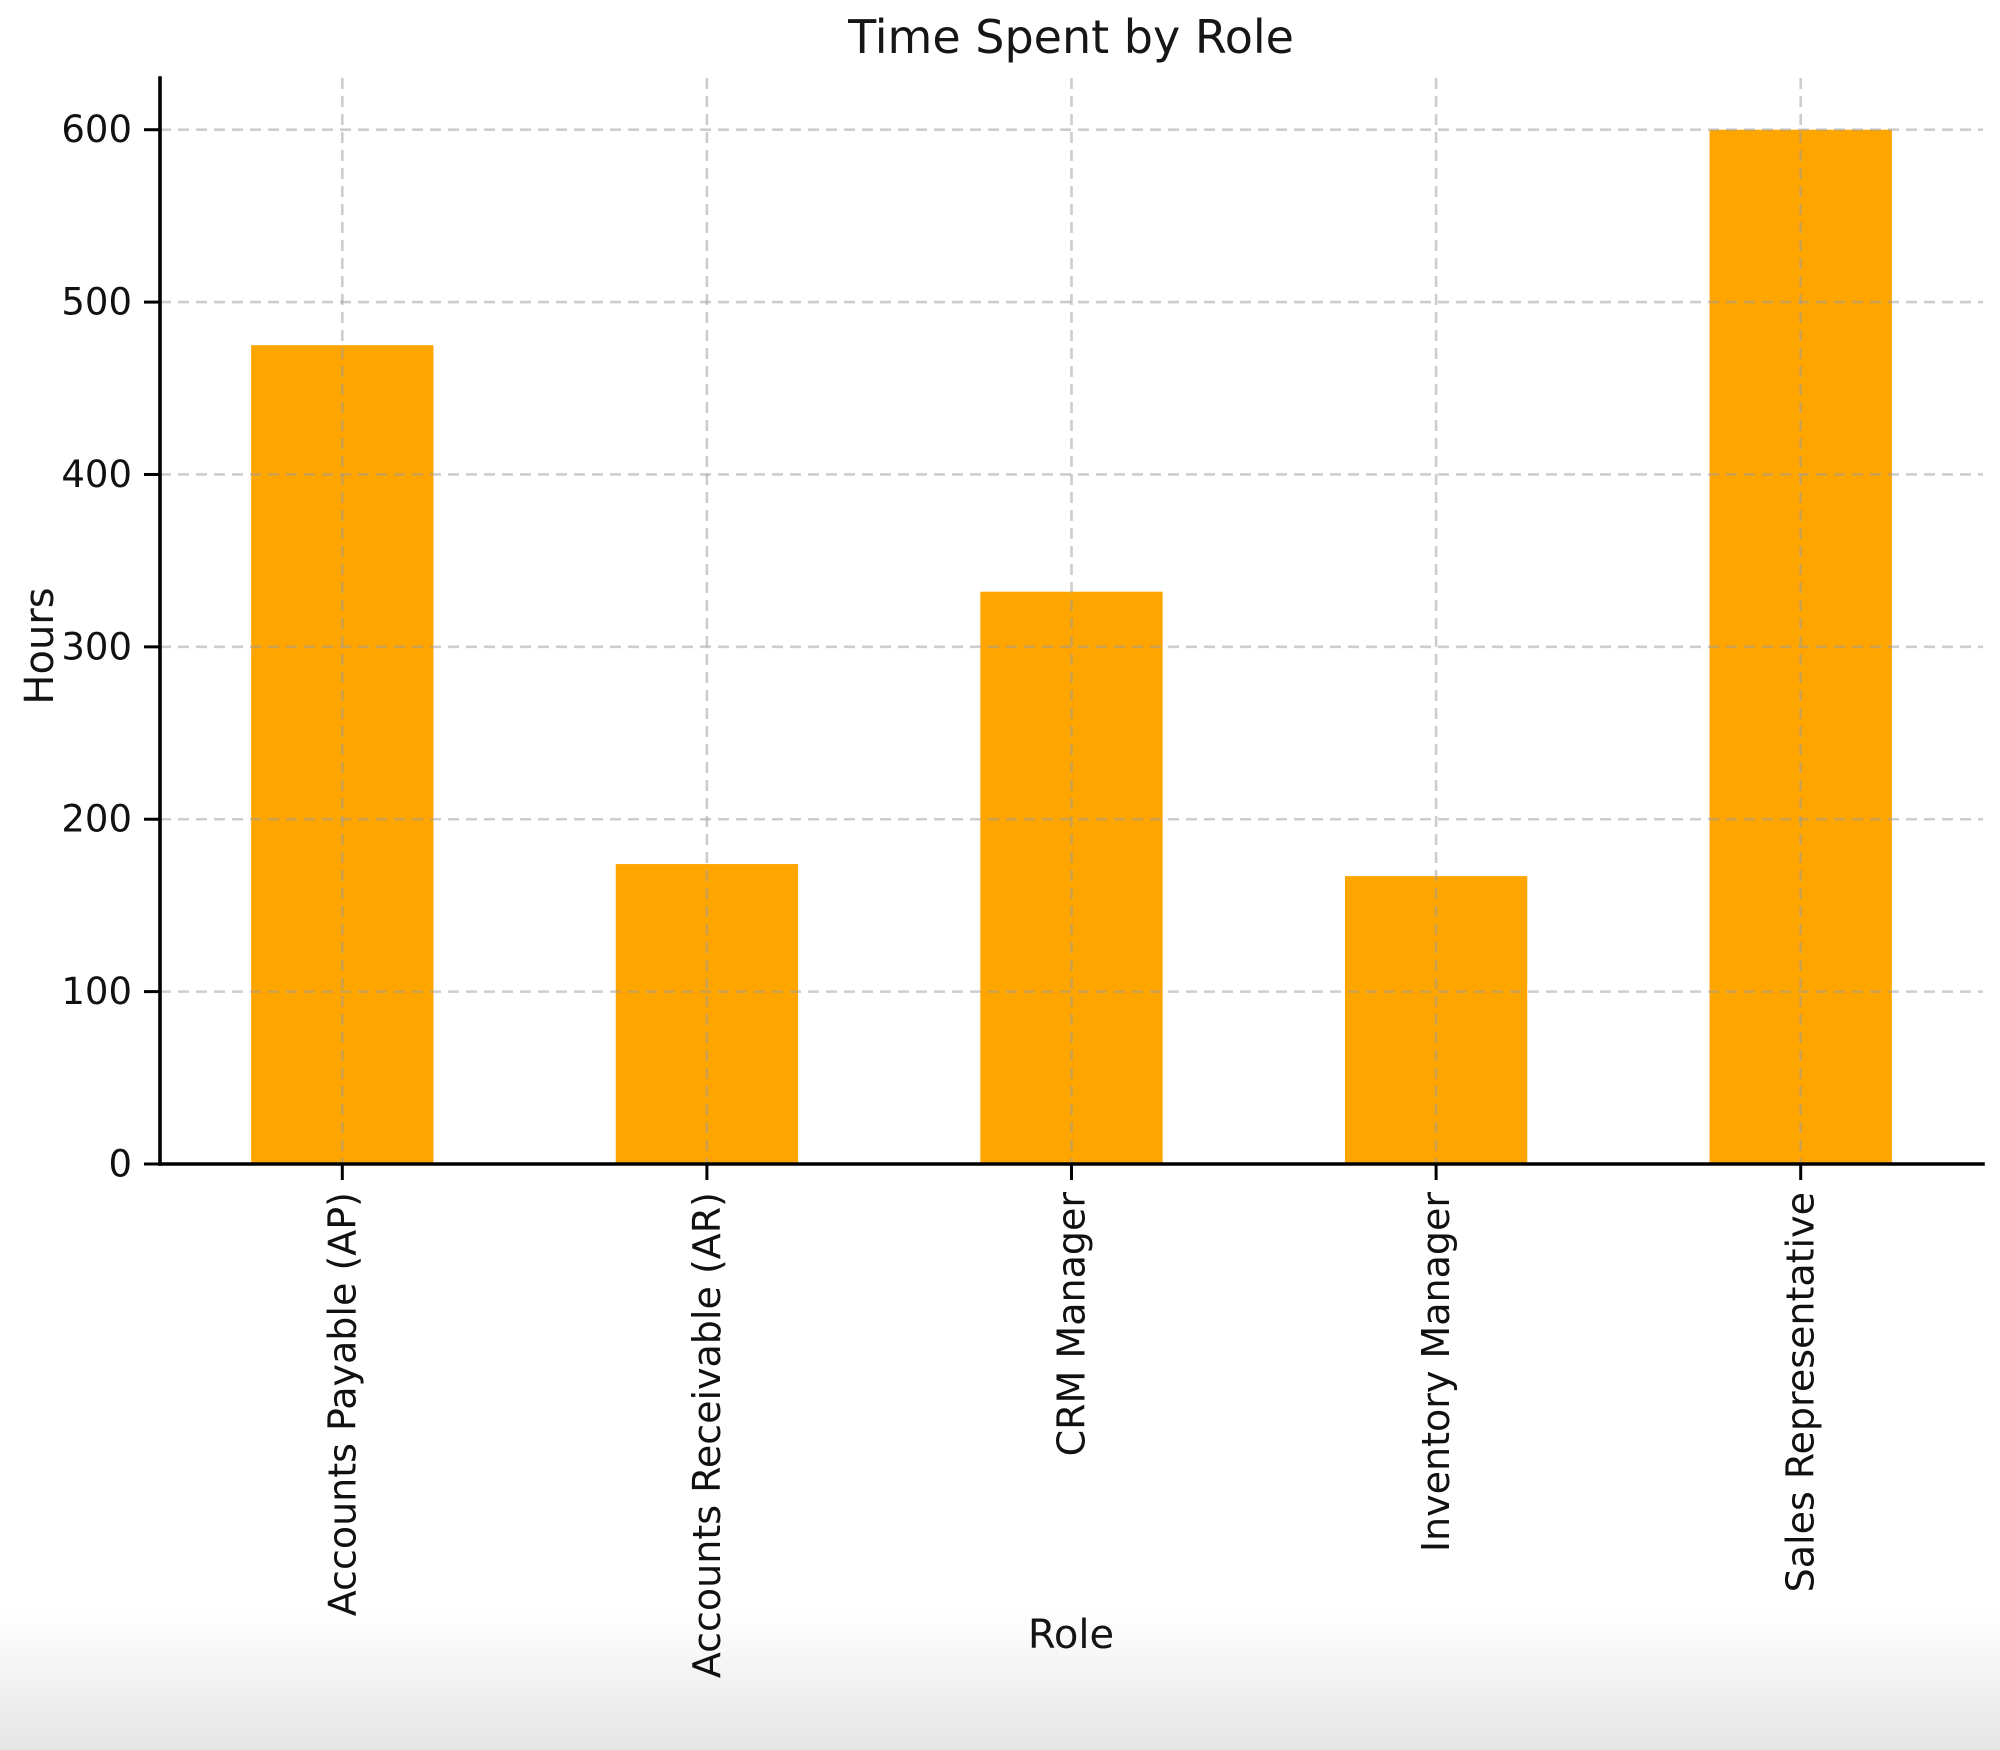  I want to click on y-tick-label-200: 200, so click(96, 819).